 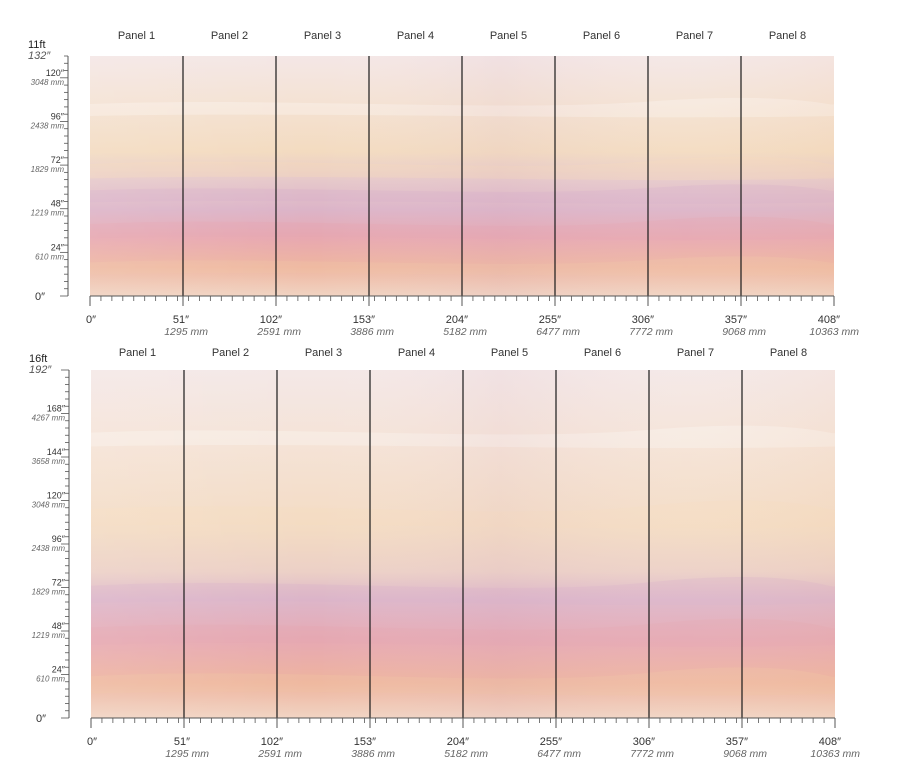 What do you see at coordinates (40, 370) in the screenshot?
I see `top-inch-label: 192″` at bounding box center [40, 370].